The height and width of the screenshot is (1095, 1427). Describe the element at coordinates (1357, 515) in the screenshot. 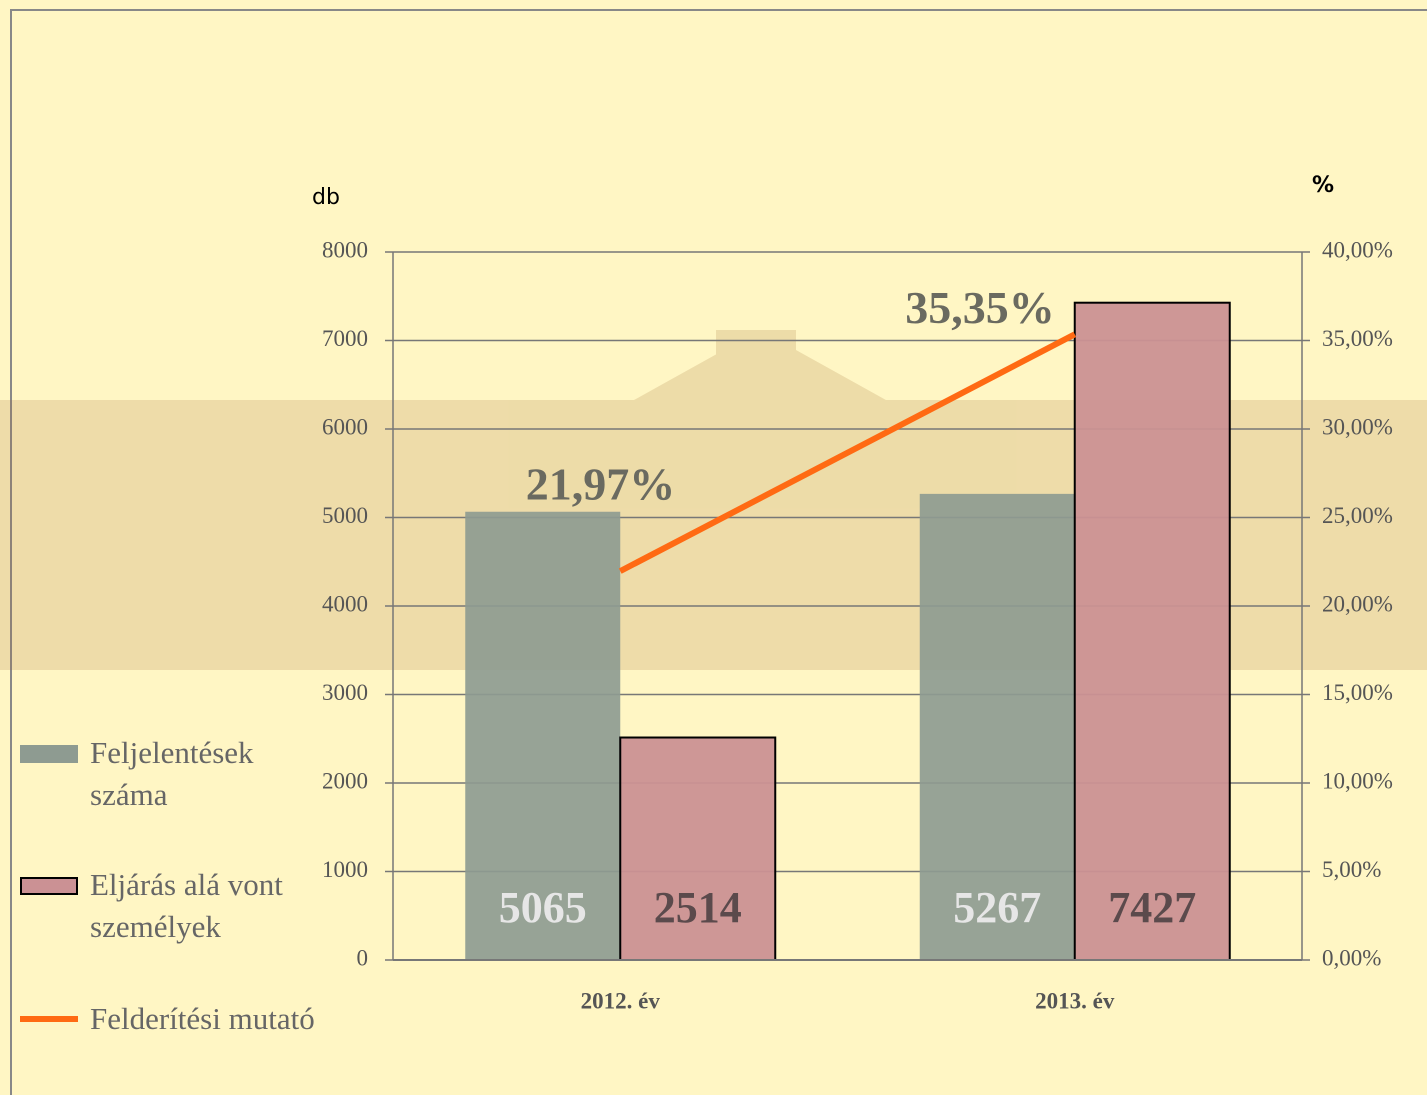

I see `y2-tick-label: 25,00%` at that location.